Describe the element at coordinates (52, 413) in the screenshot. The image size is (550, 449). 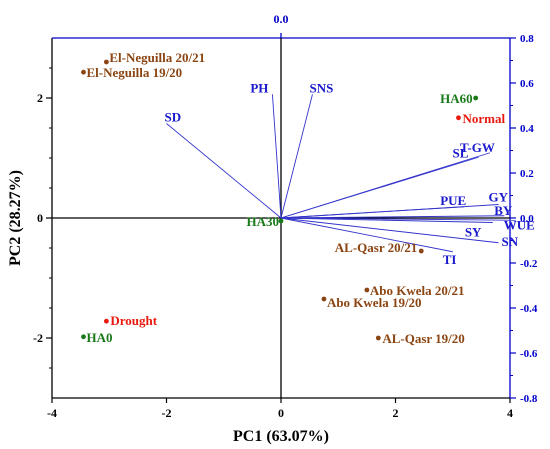
I see `x-tick-label: -4` at that location.